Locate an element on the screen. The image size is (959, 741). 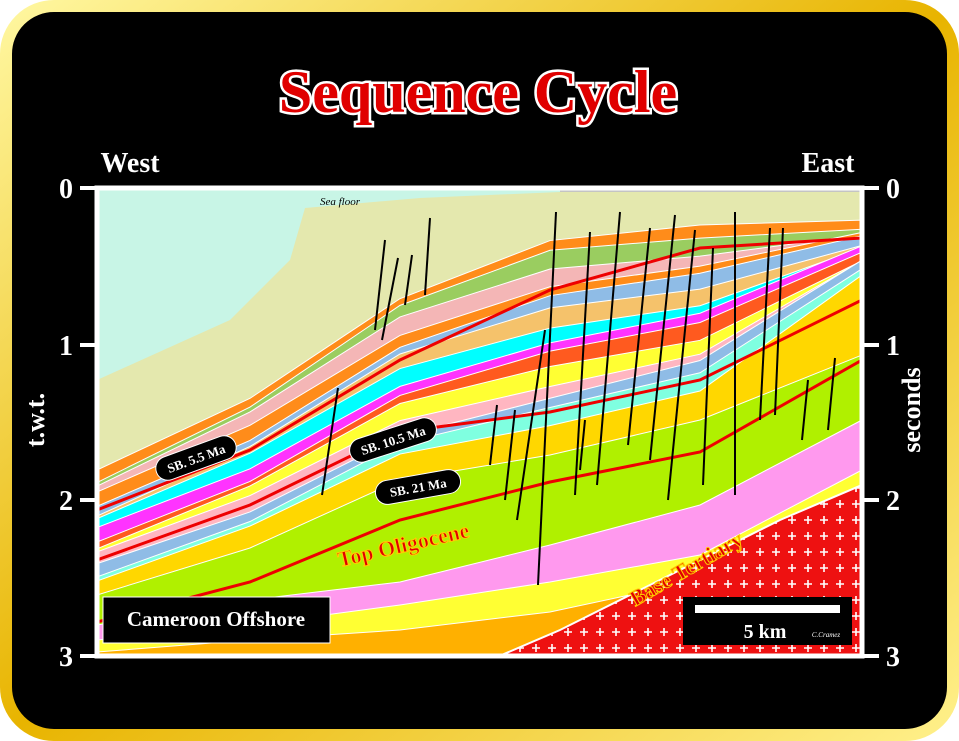
sea-floor-label: Sea floor is located at coordinates (340, 202).